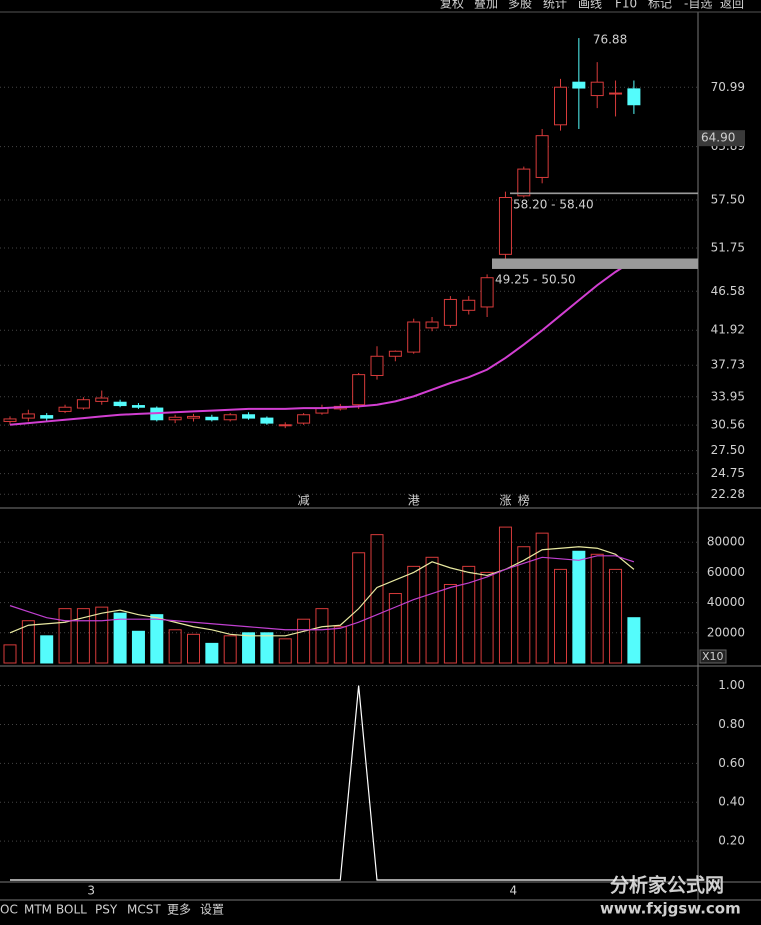 The image size is (761, 925). What do you see at coordinates (555, 5) in the screenshot?
I see `toolbar-button: 统计` at bounding box center [555, 5].